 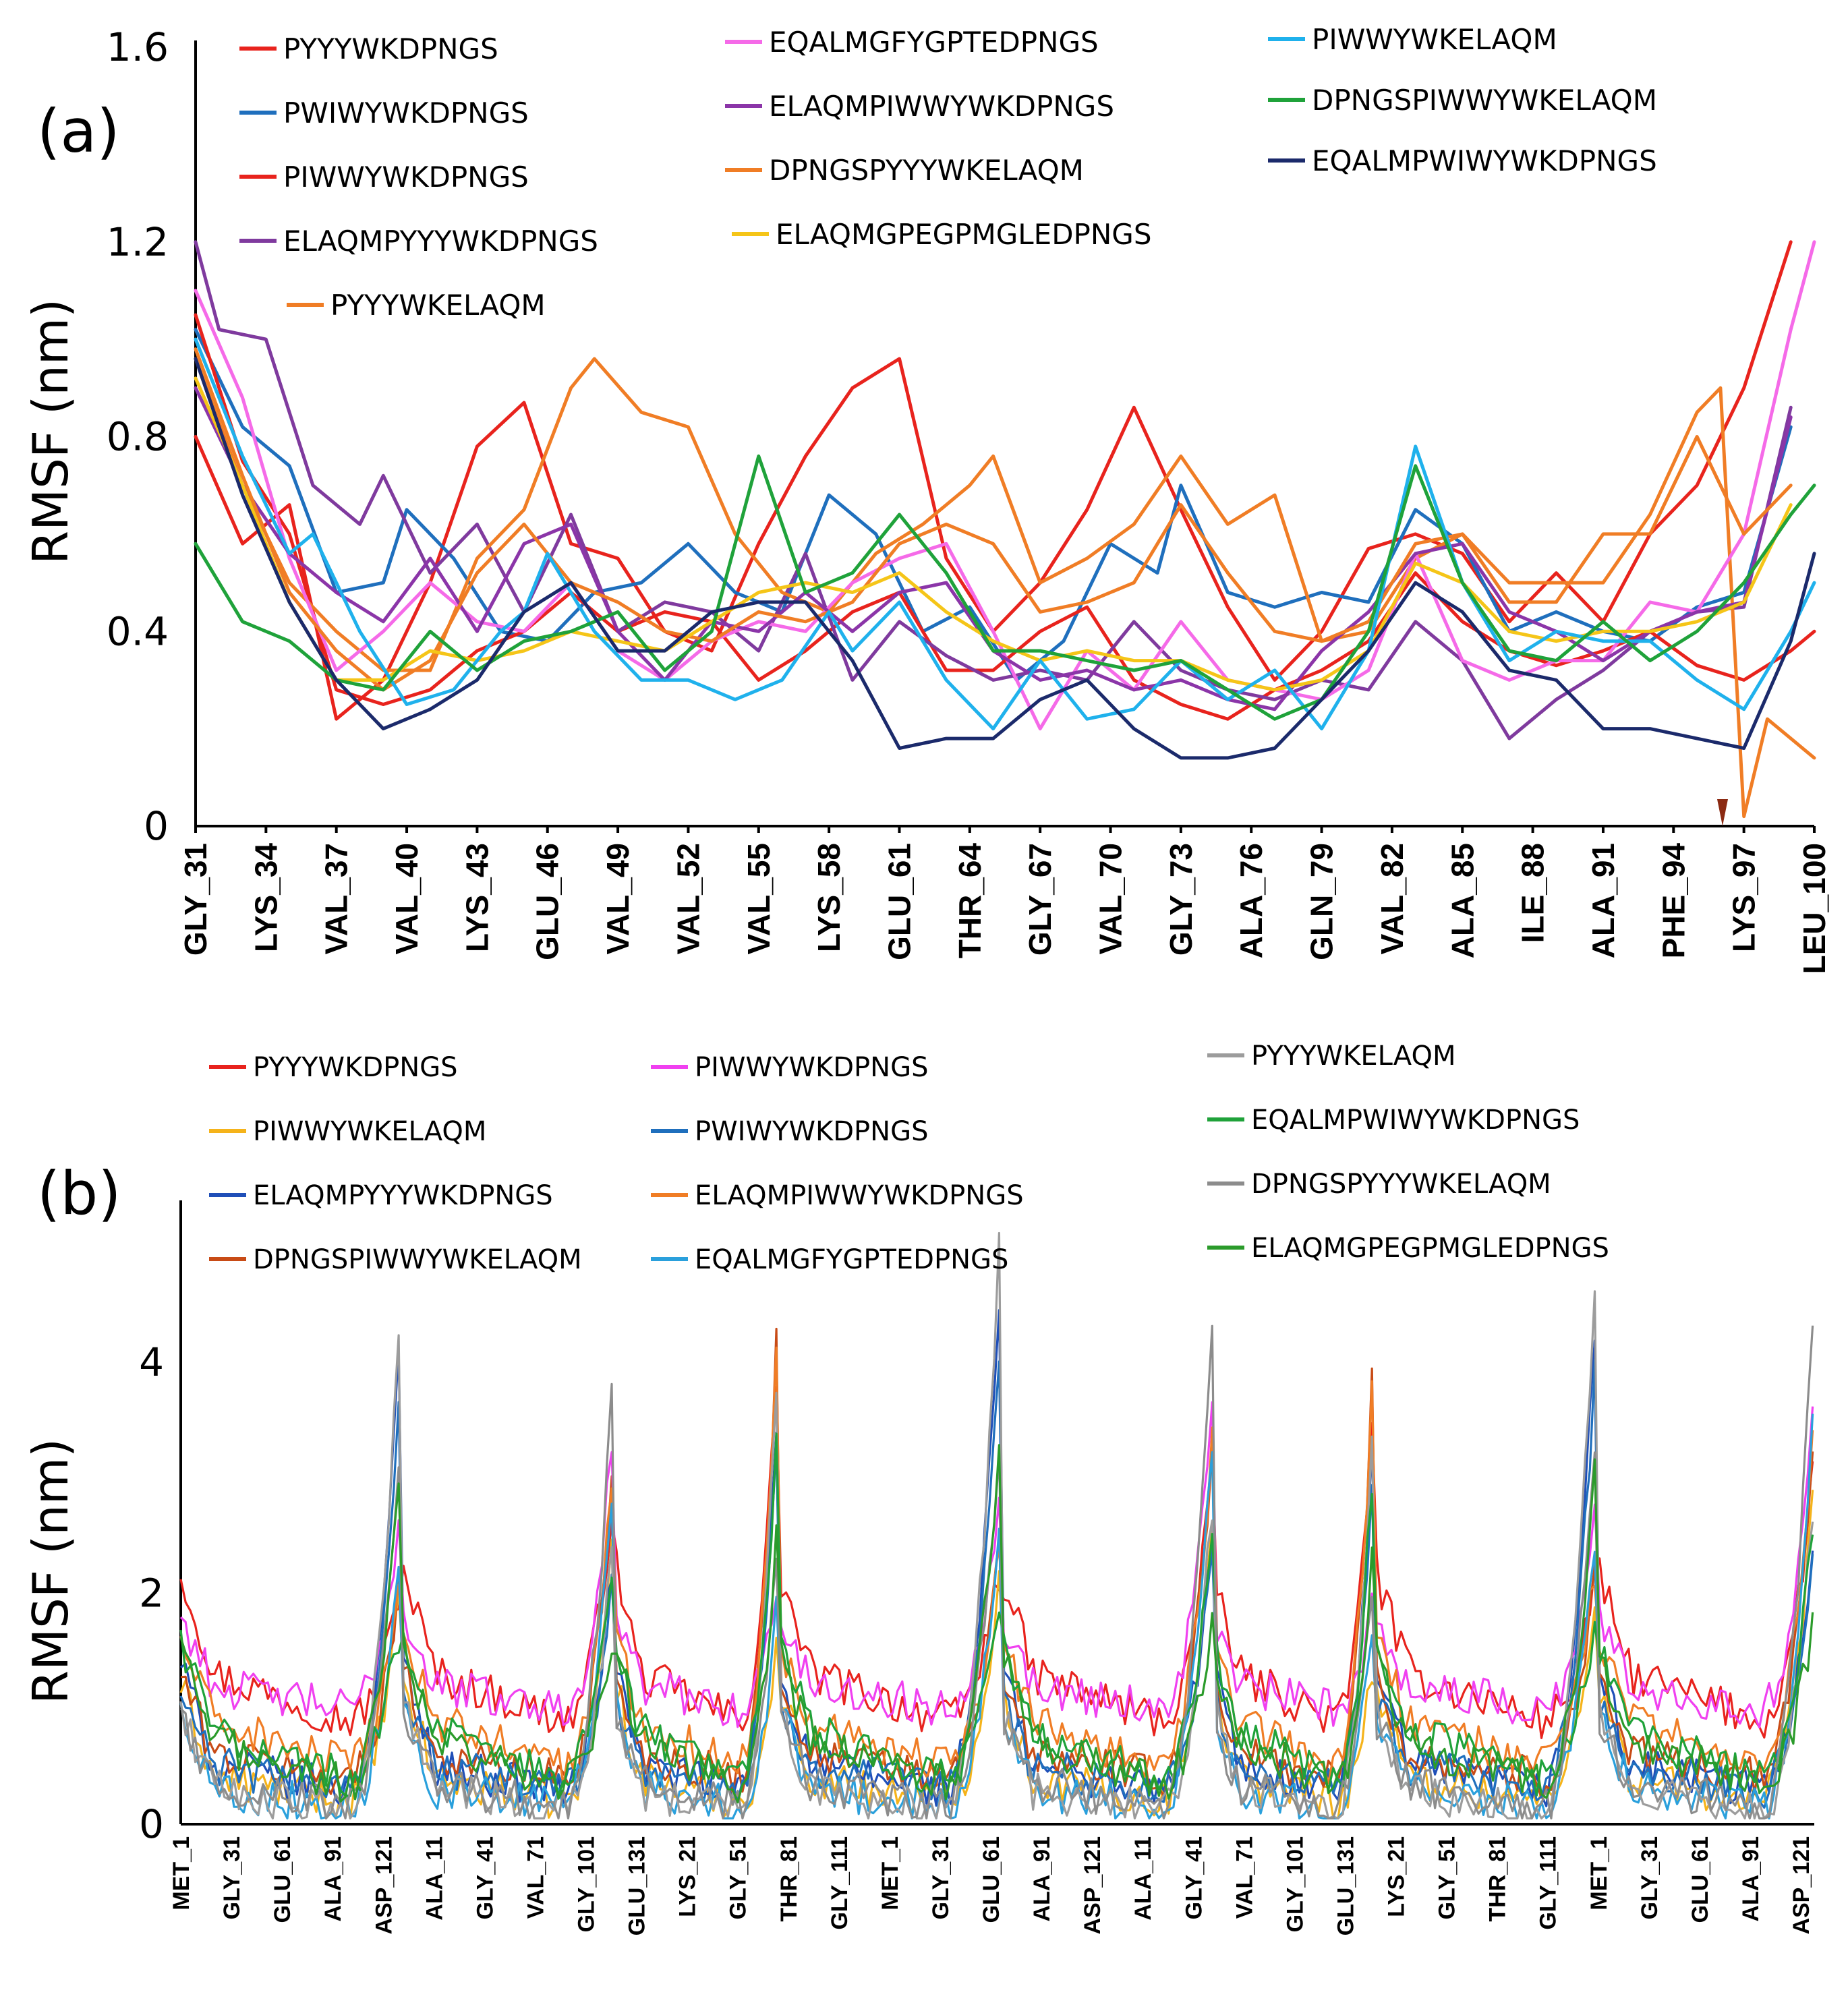 I want to click on x-tick-label-a: ALA_91, so click(x=1603, y=900).